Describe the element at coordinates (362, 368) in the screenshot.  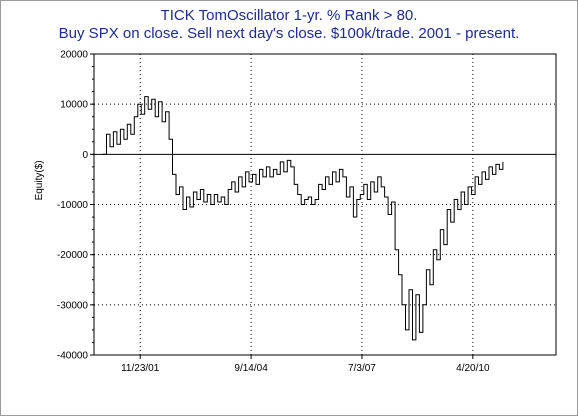
I see `x-tick-label: 7/3/07` at that location.